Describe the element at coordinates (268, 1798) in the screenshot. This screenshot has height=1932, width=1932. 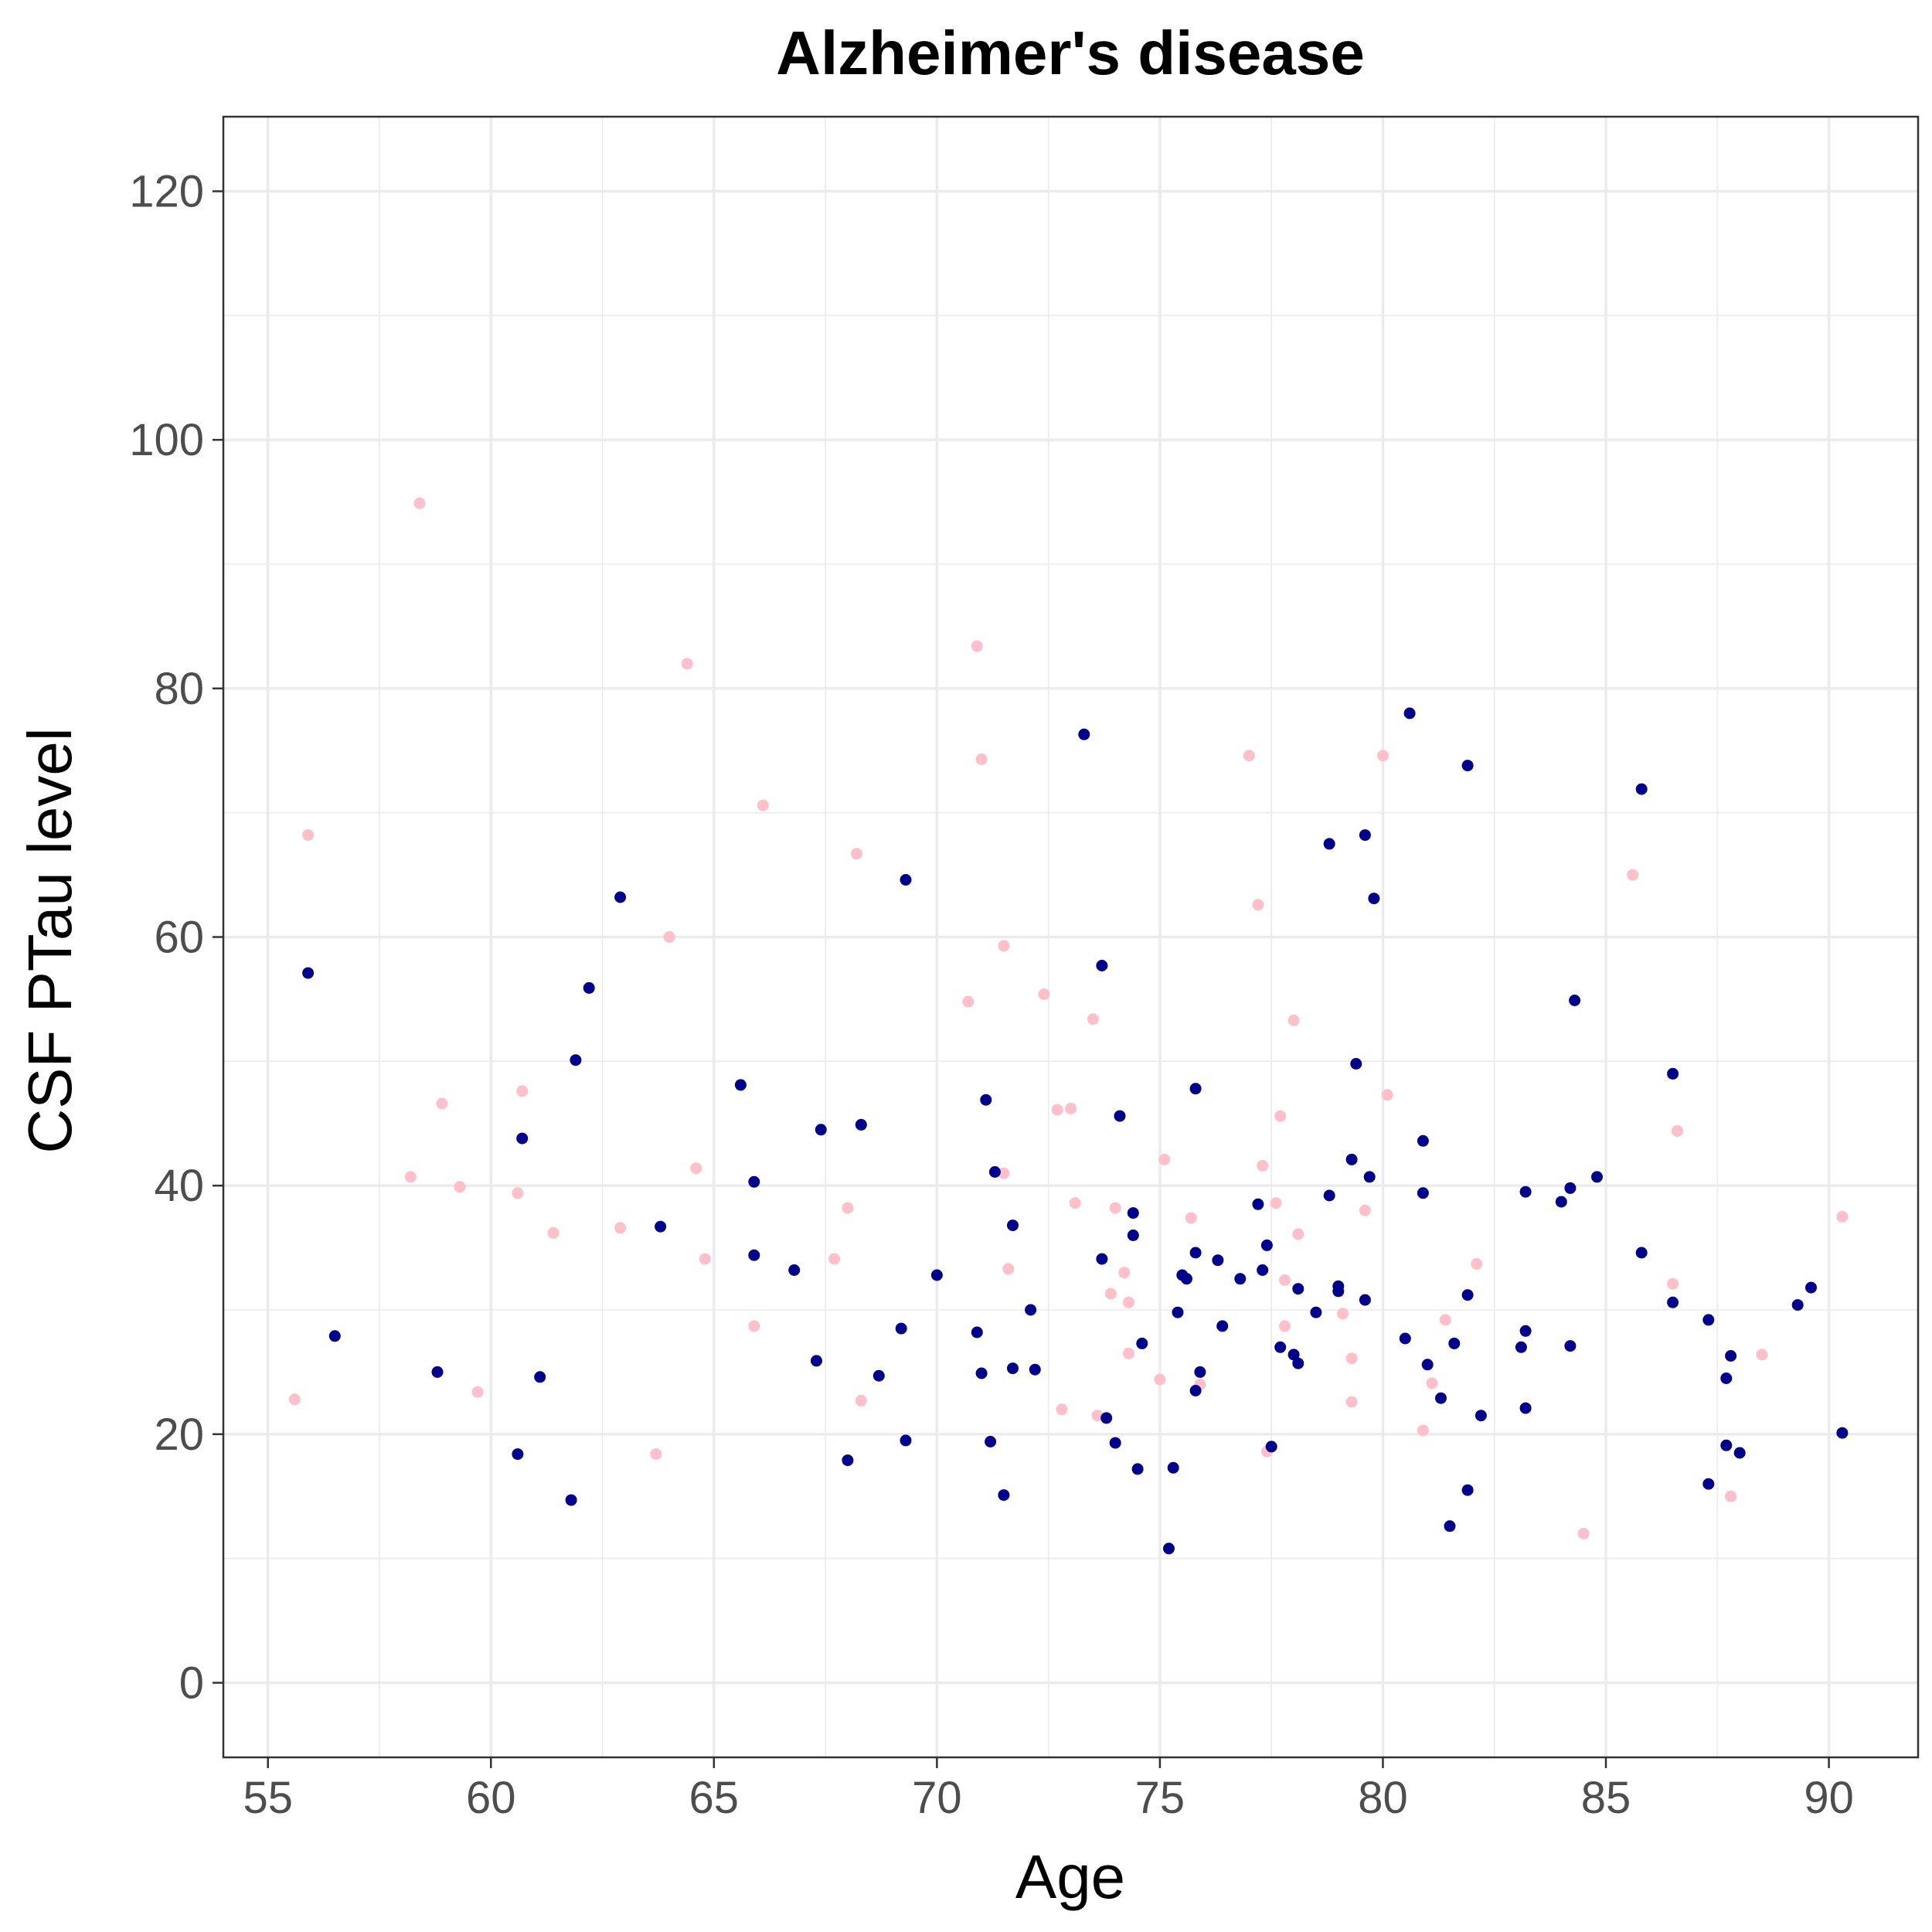
I see `x-tick-label: 55` at that location.